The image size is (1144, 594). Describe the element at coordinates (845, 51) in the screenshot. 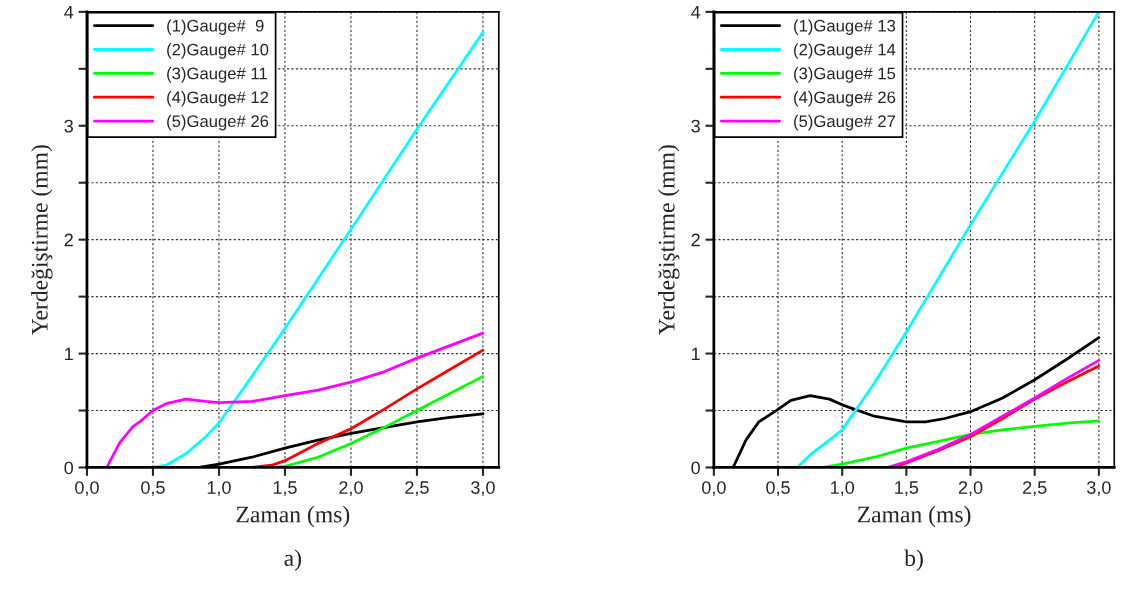

I see `legend-label: (2)Gauge# 14` at that location.